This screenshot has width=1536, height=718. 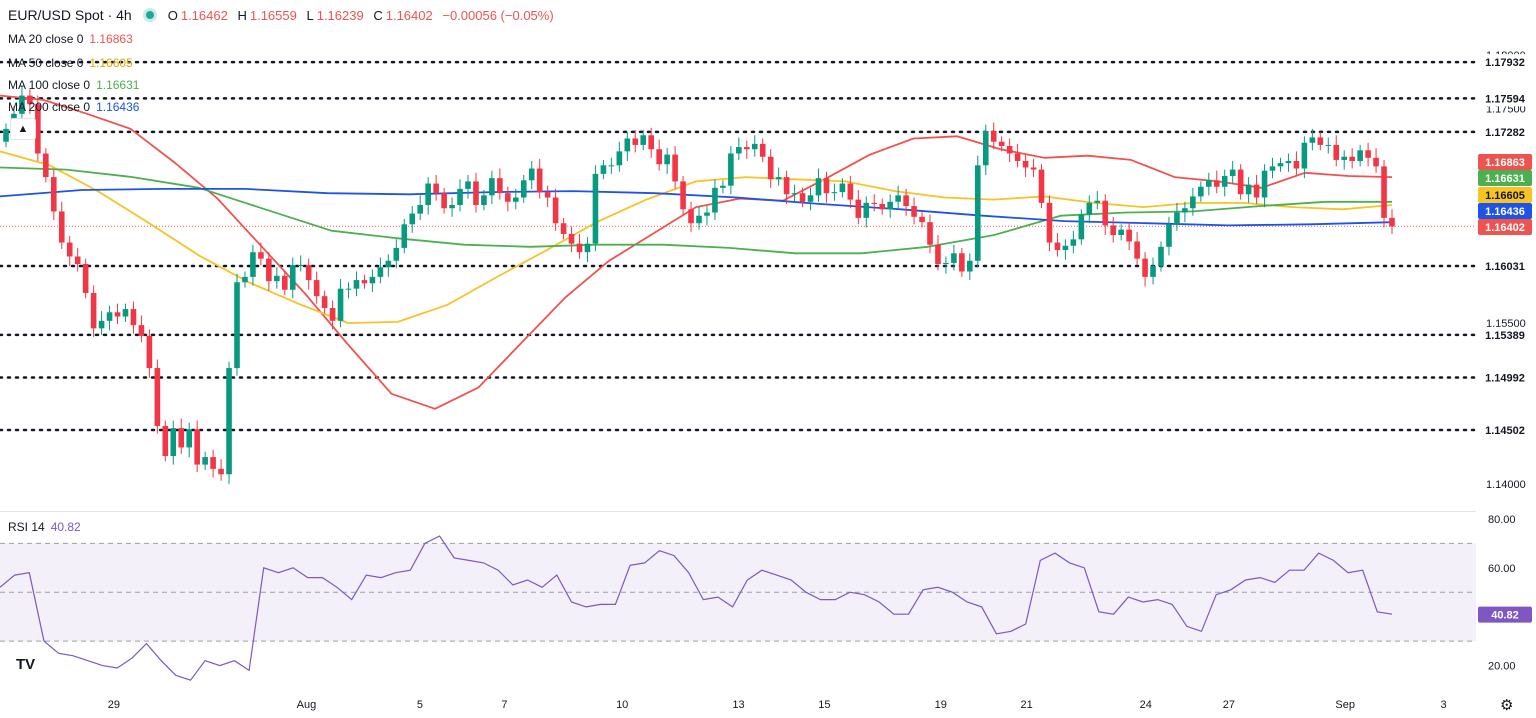 What do you see at coordinates (23, 129) in the screenshot?
I see `chevron-up-icon: ▲` at bounding box center [23, 129].